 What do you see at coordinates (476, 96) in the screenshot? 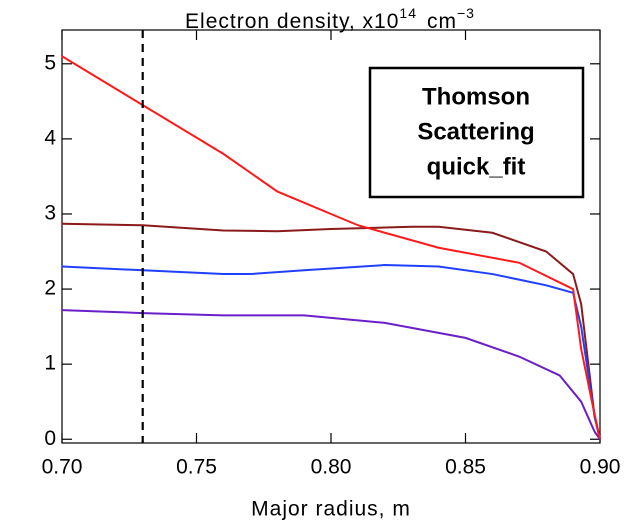
I see `annotation-text: Thomson` at bounding box center [476, 96].